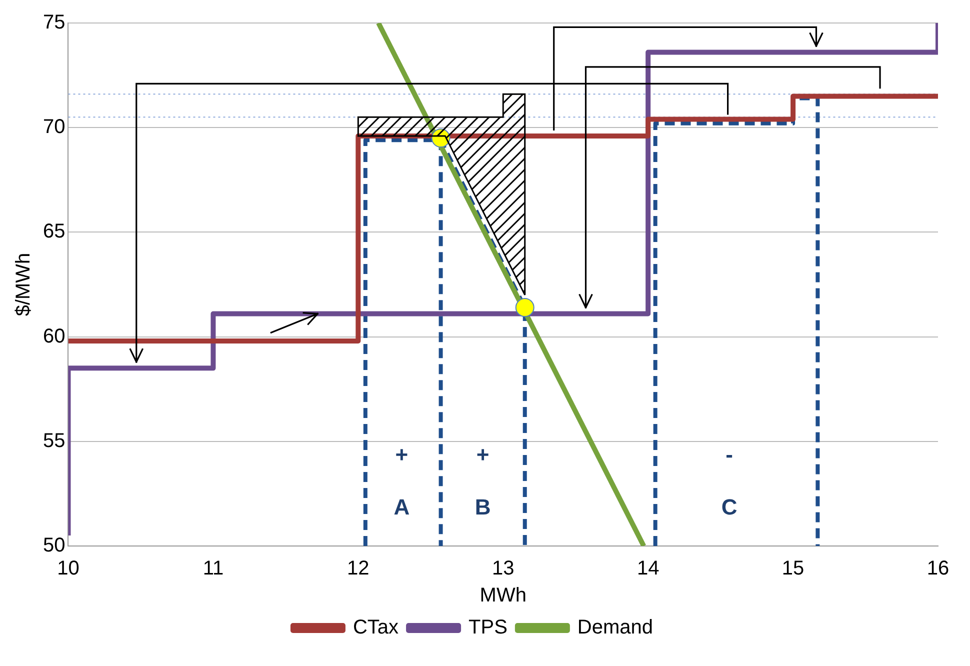  I want to click on x-tick-label: 11, so click(213, 569).